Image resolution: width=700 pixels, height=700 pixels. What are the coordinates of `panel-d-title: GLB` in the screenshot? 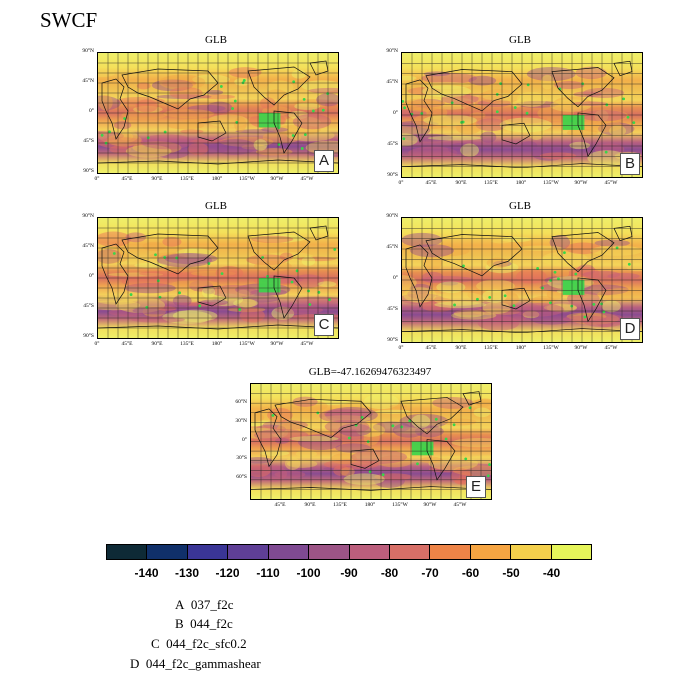 It's located at (520, 206).